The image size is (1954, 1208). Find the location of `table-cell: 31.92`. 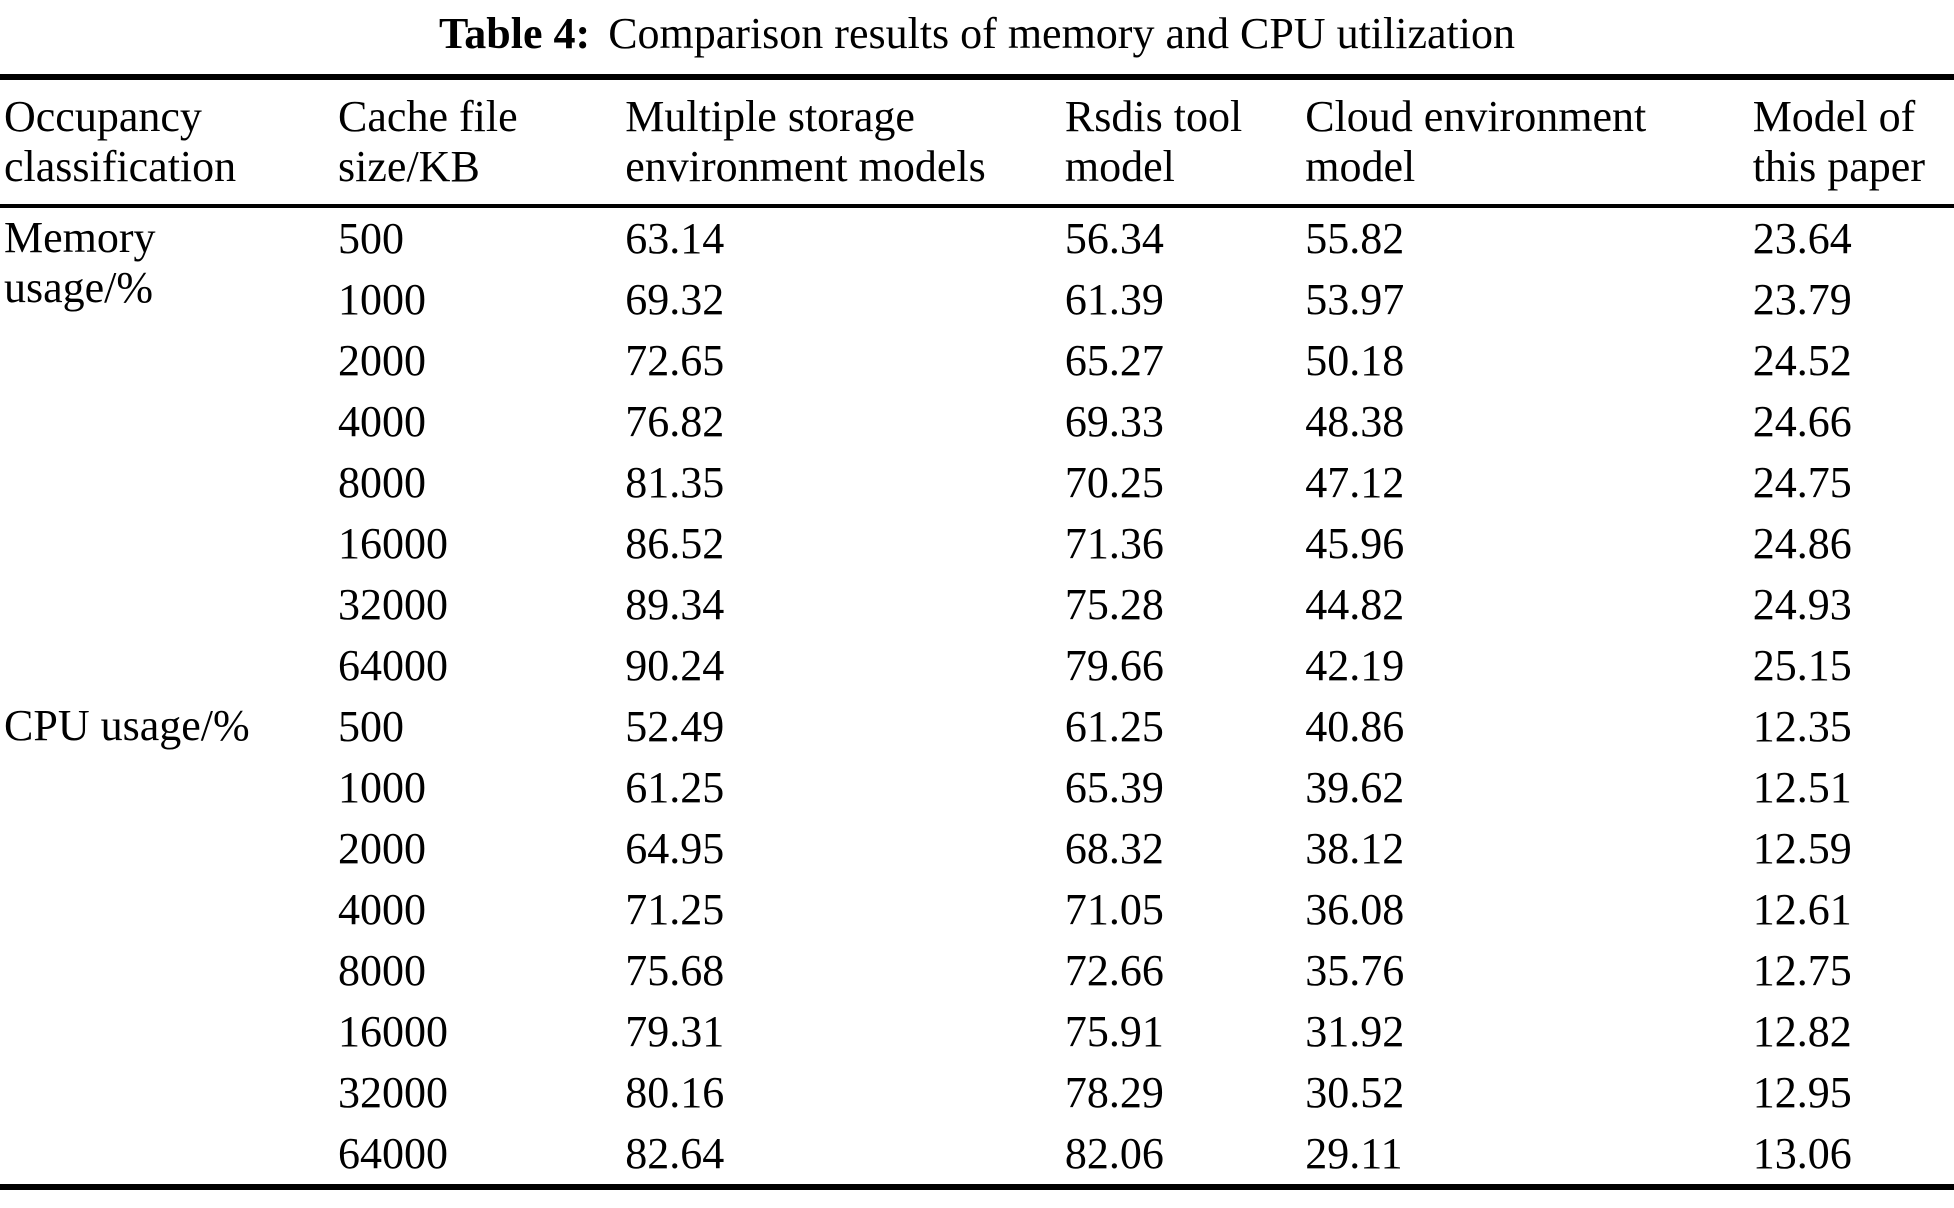

table-cell: 31.92 is located at coordinates (1355, 1031).